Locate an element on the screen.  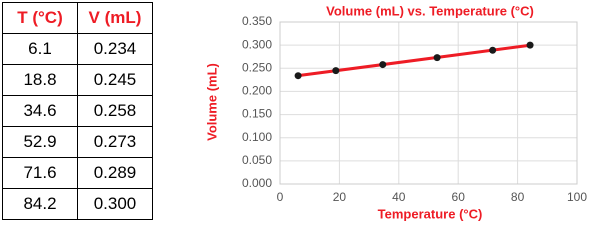
y-tick-label: 0.200 is located at coordinates (257, 91).